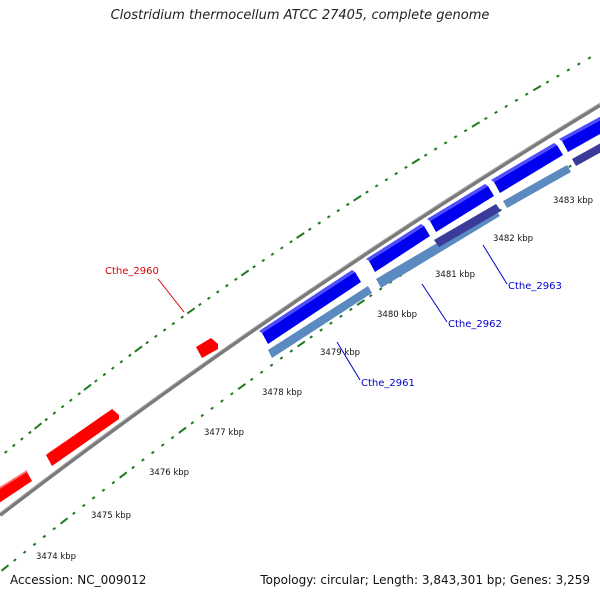 The width and height of the screenshot is (600, 600). Describe the element at coordinates (397, 315) in the screenshot. I see `scale-label: 3480 kbp` at that location.